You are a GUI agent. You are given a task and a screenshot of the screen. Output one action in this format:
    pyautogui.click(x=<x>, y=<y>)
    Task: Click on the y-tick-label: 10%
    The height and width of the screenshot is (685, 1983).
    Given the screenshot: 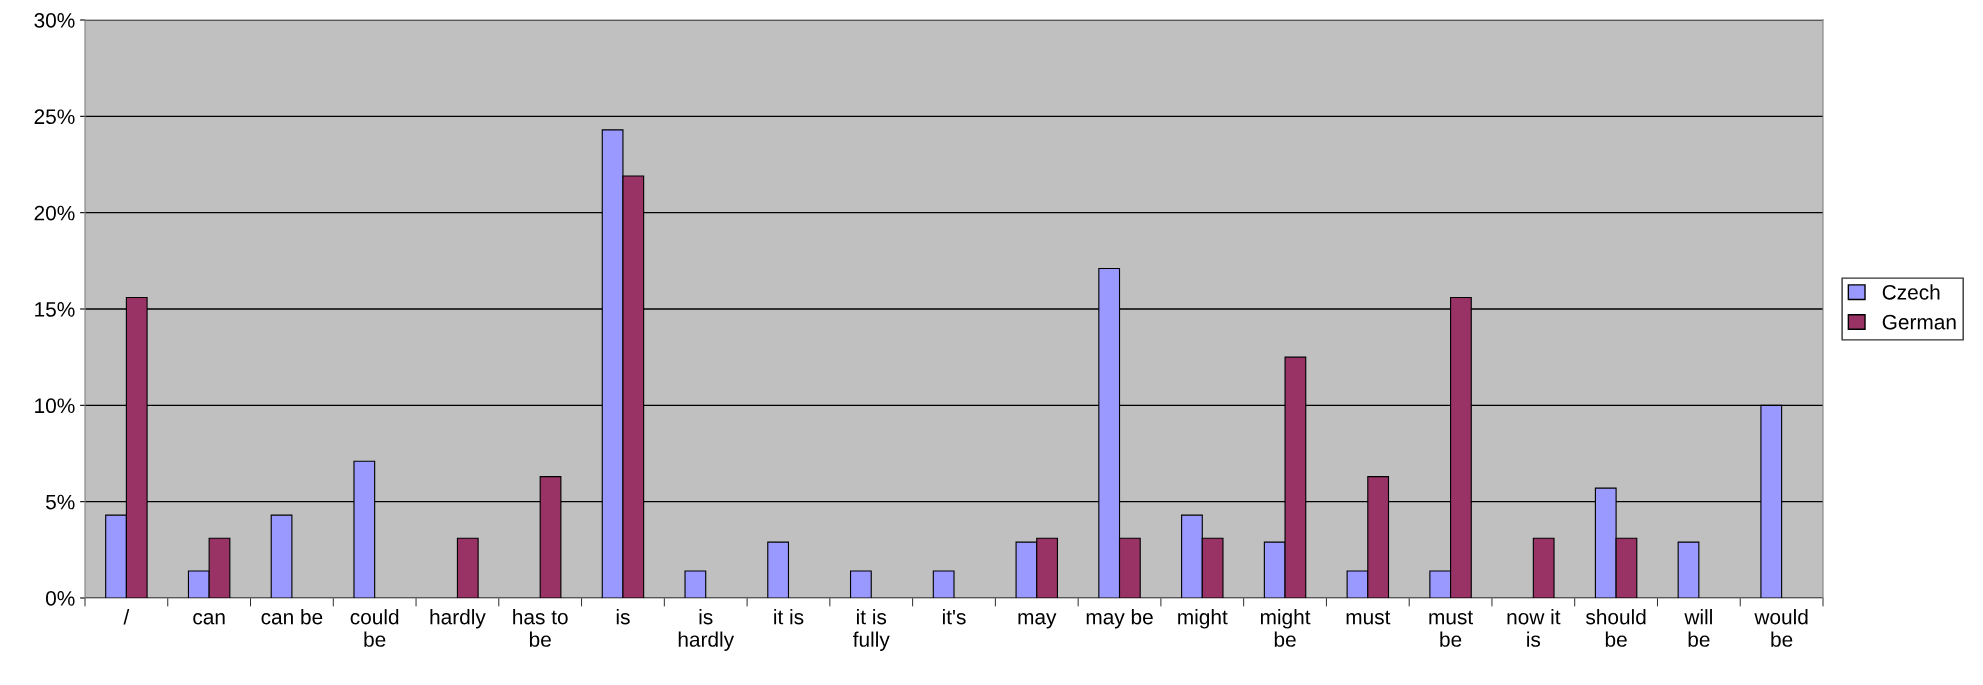 What is the action you would take?
    pyautogui.click(x=55, y=406)
    